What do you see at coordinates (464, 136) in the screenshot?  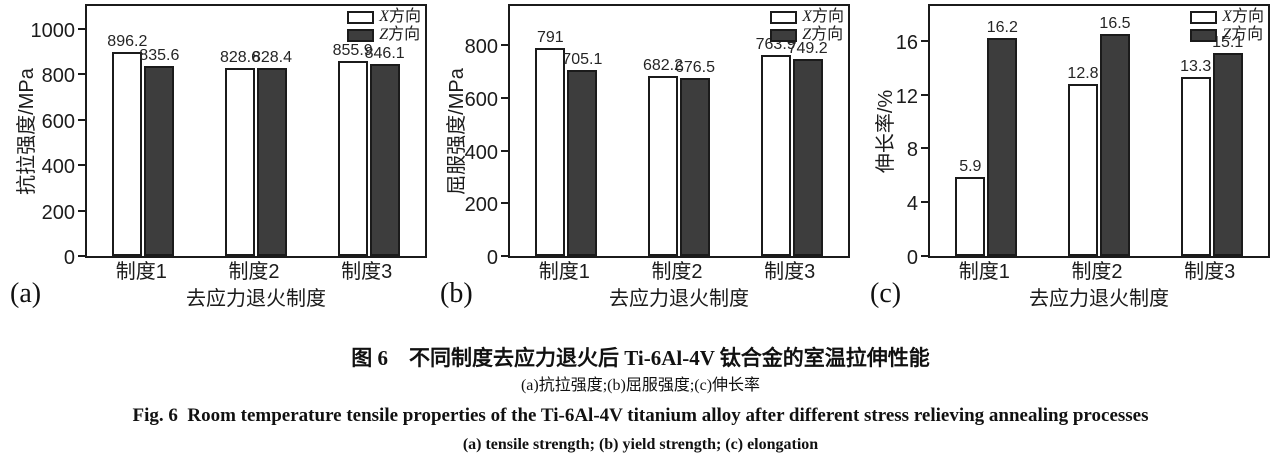 I see `y-axis-ticks: 0 200 400 600 800` at bounding box center [464, 136].